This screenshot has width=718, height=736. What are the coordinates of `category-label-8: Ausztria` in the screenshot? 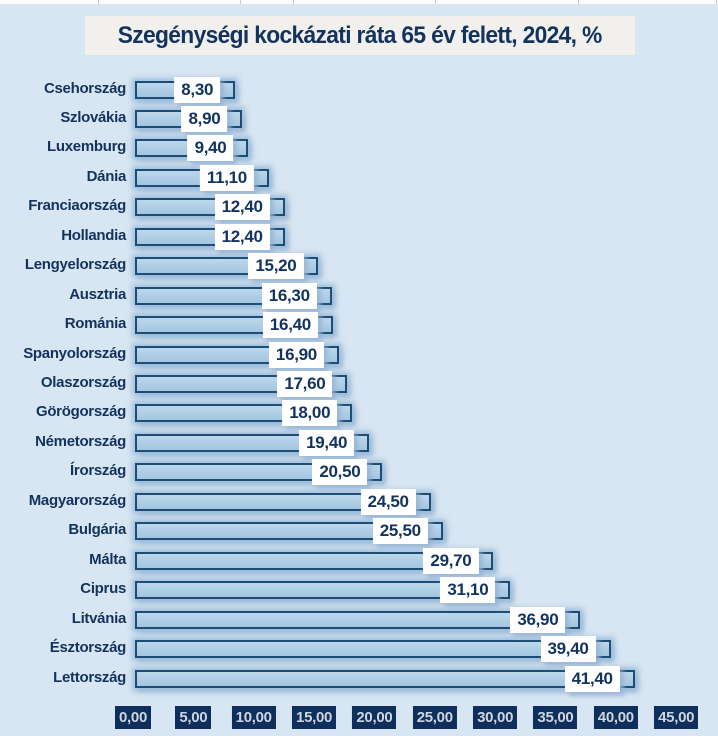 It's located at (97, 294).